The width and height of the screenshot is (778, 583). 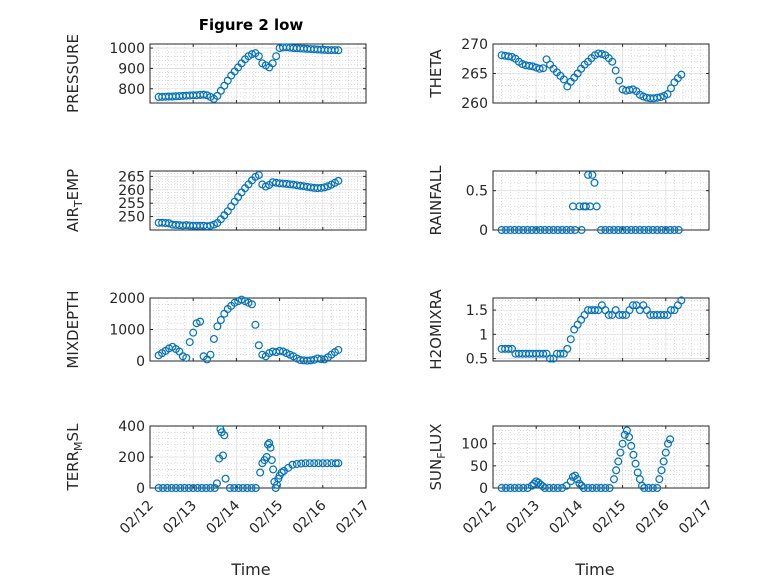 I want to click on y-tick-label: 400, so click(x=131, y=427).